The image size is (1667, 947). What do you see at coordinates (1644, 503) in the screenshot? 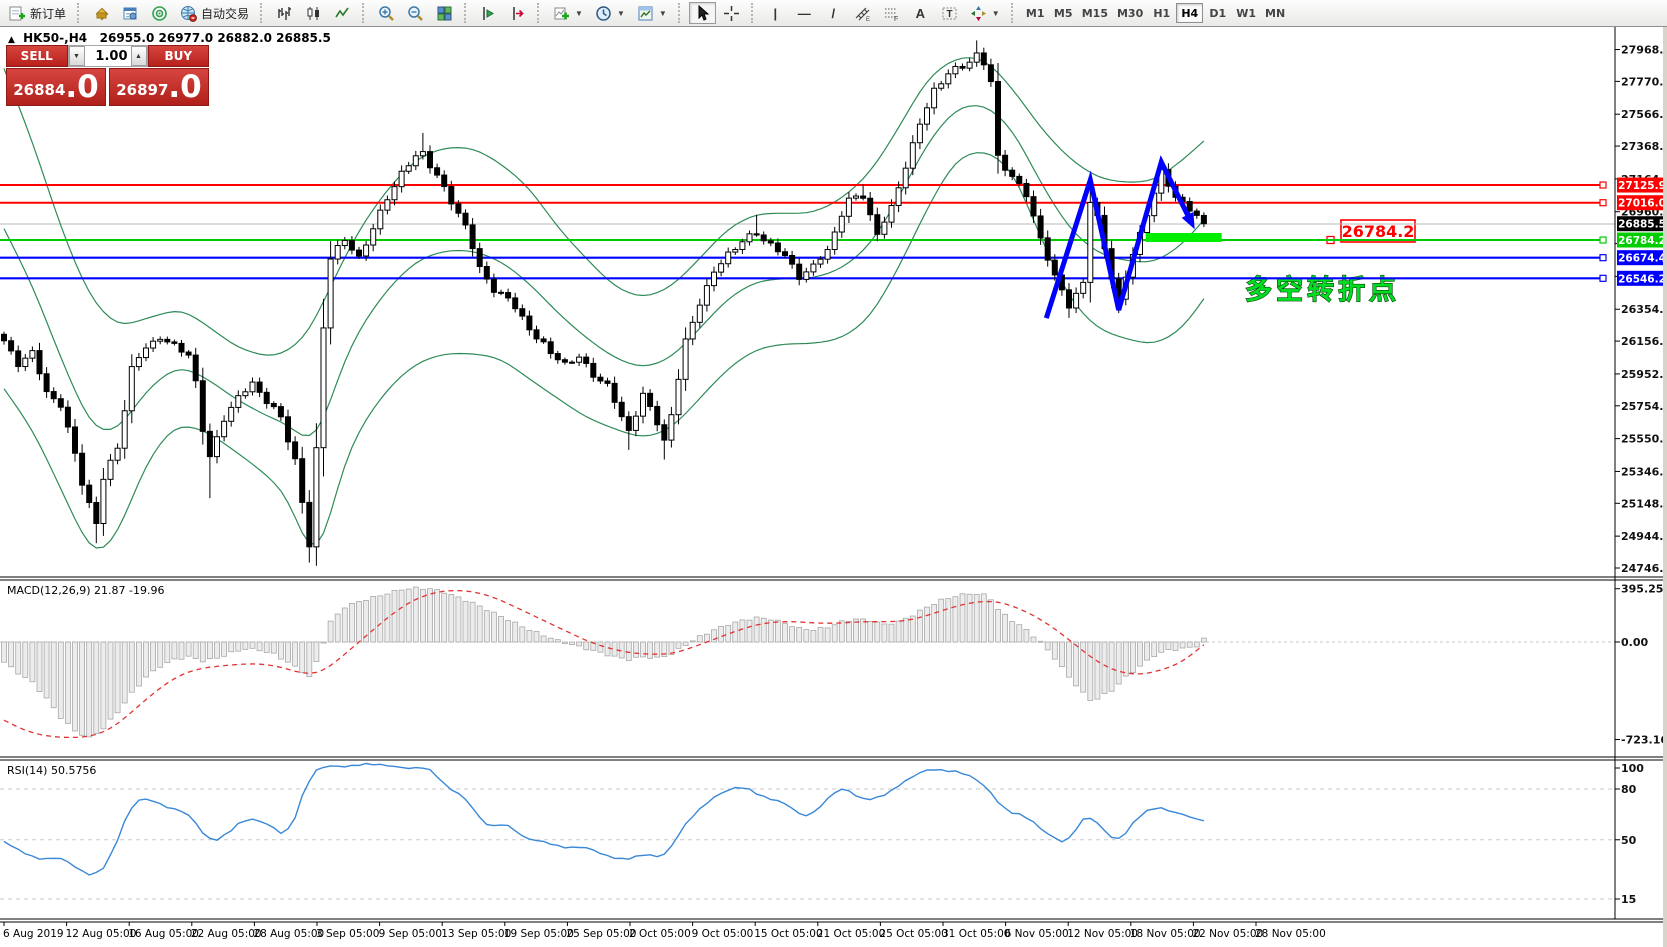
I see `price-tick-label: 25148.0` at bounding box center [1644, 503].